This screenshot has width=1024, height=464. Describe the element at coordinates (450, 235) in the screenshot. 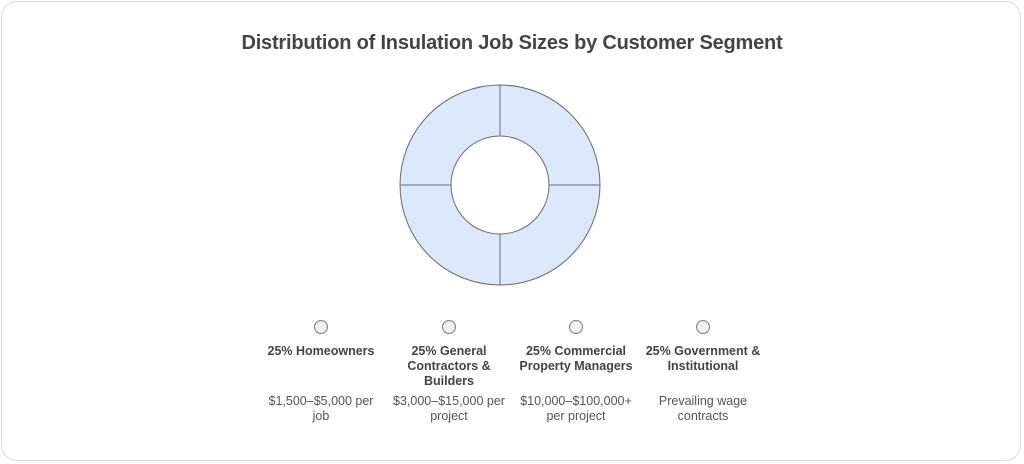

I see `donut-segment-commercial-property` at that location.